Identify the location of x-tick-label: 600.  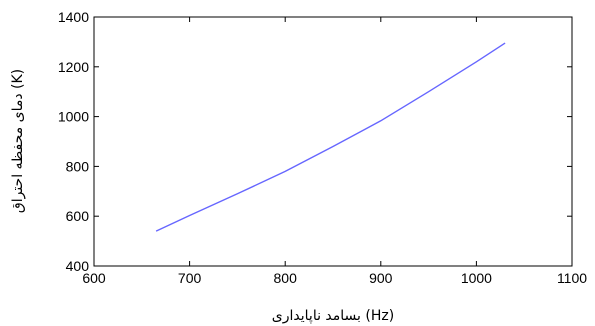
(94, 278).